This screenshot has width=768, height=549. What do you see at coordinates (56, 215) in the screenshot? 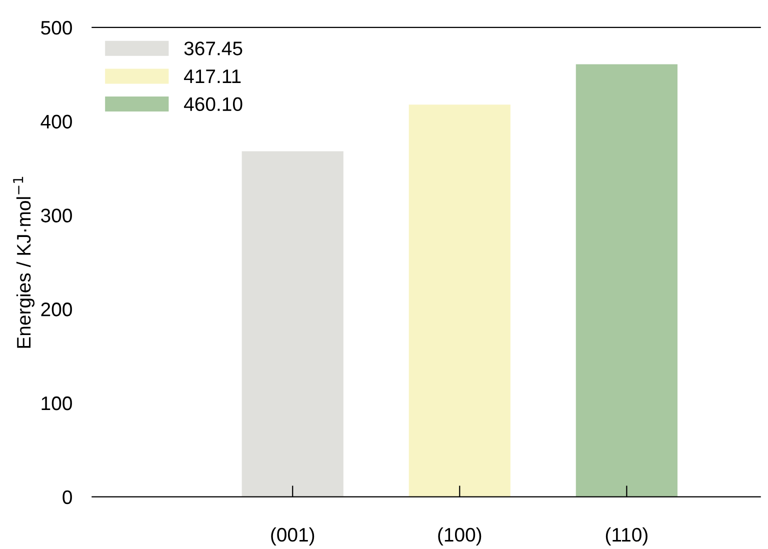
I see `y-tick-label: 300` at bounding box center [56, 215].